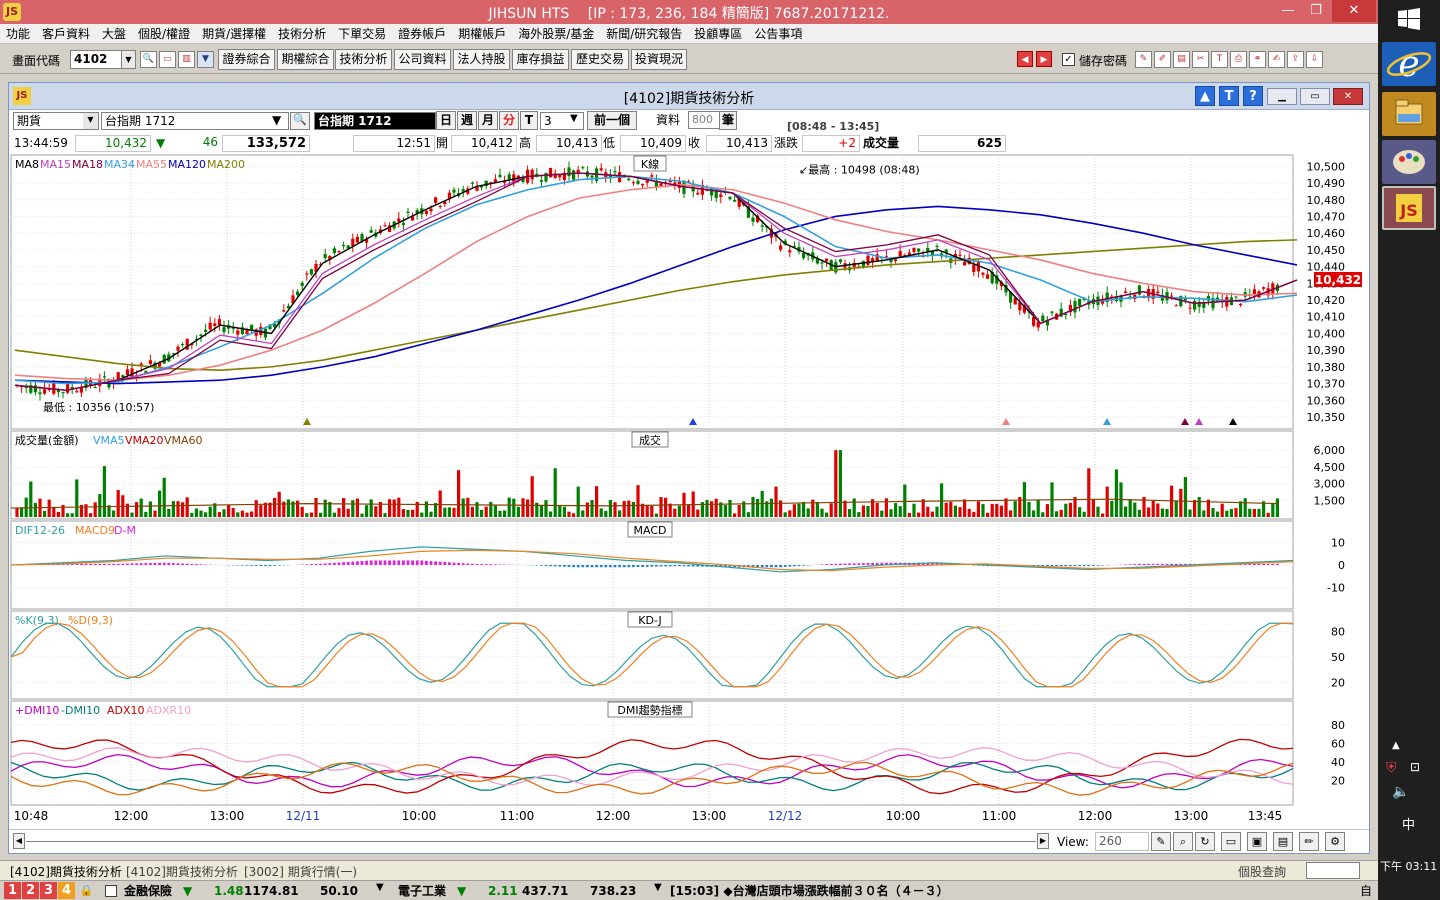  What do you see at coordinates (1219, 59) in the screenshot?
I see `tool-text-icon: T` at bounding box center [1219, 59].